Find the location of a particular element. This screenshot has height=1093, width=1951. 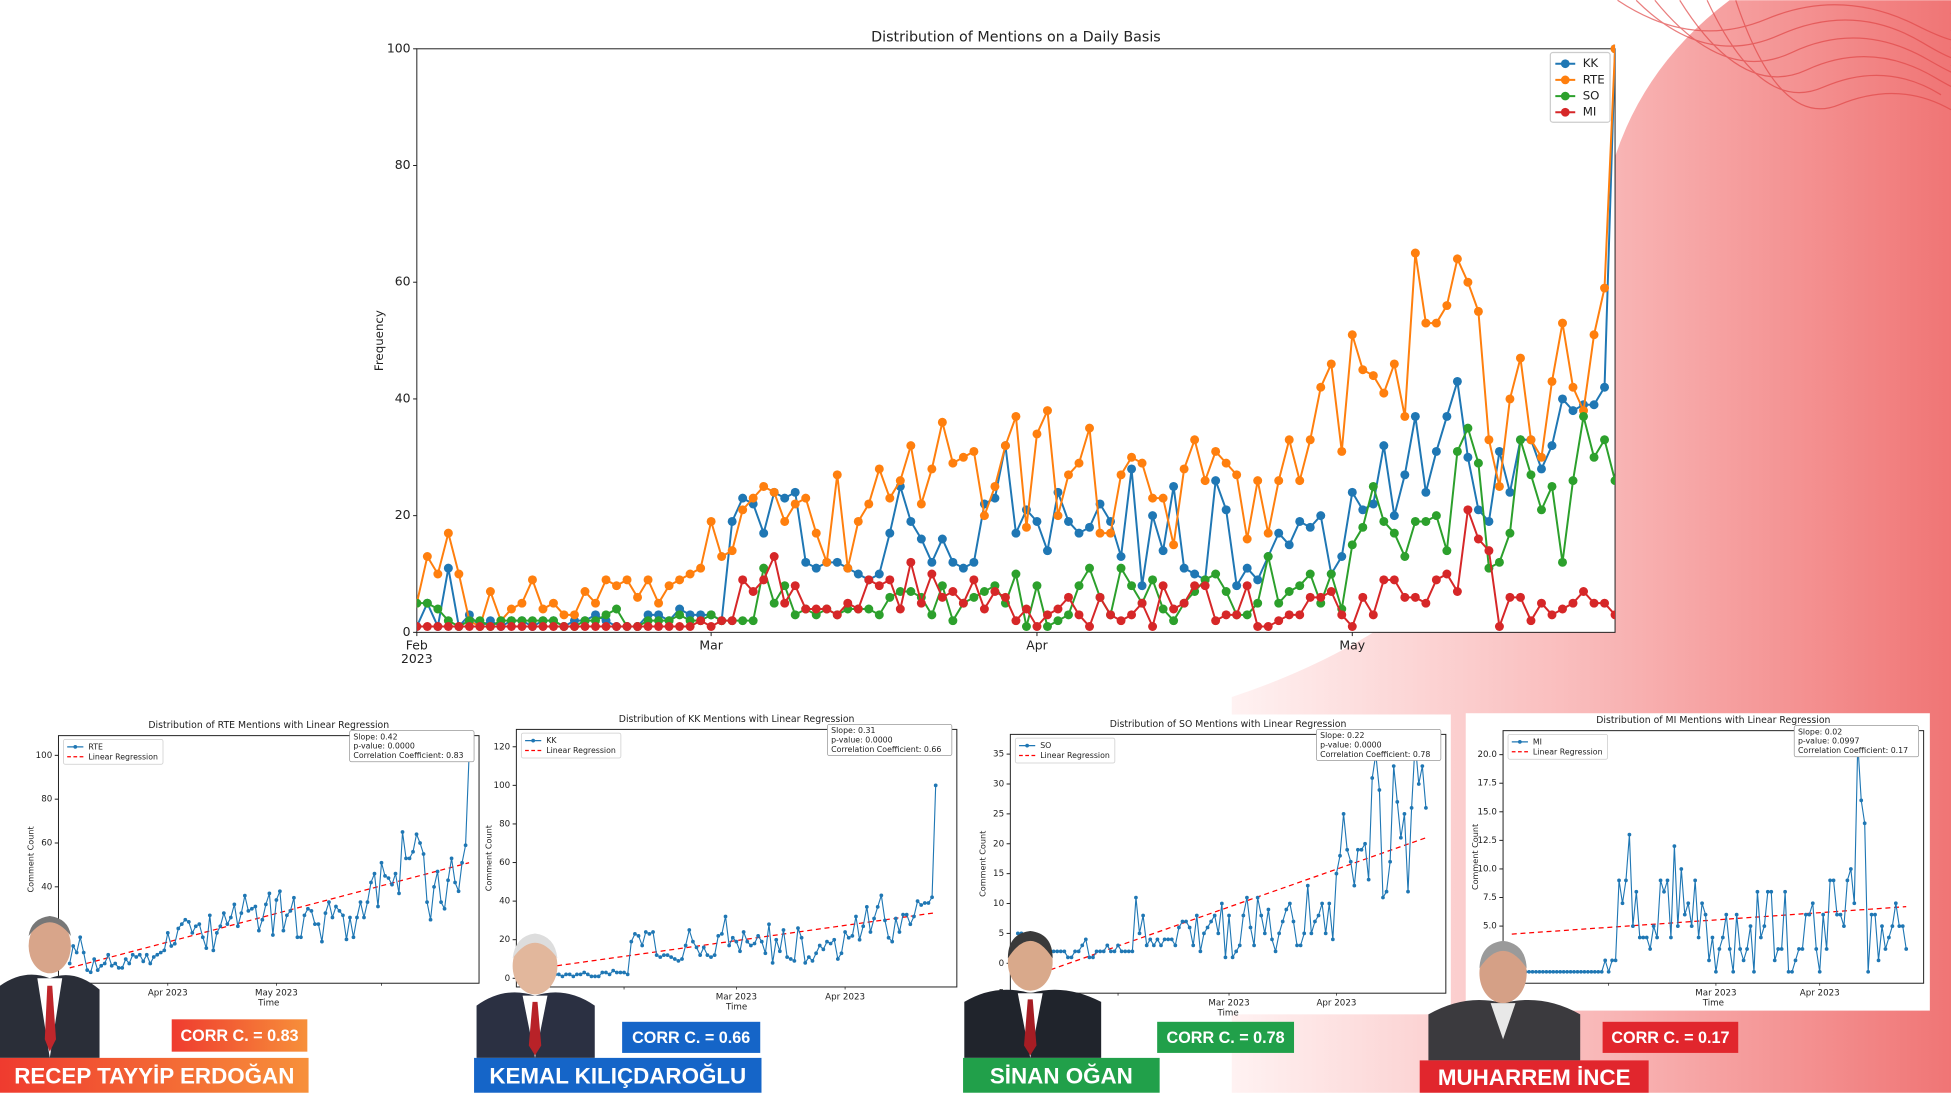

annotation-text: p-value: 0.0000 is located at coordinates (862, 739).